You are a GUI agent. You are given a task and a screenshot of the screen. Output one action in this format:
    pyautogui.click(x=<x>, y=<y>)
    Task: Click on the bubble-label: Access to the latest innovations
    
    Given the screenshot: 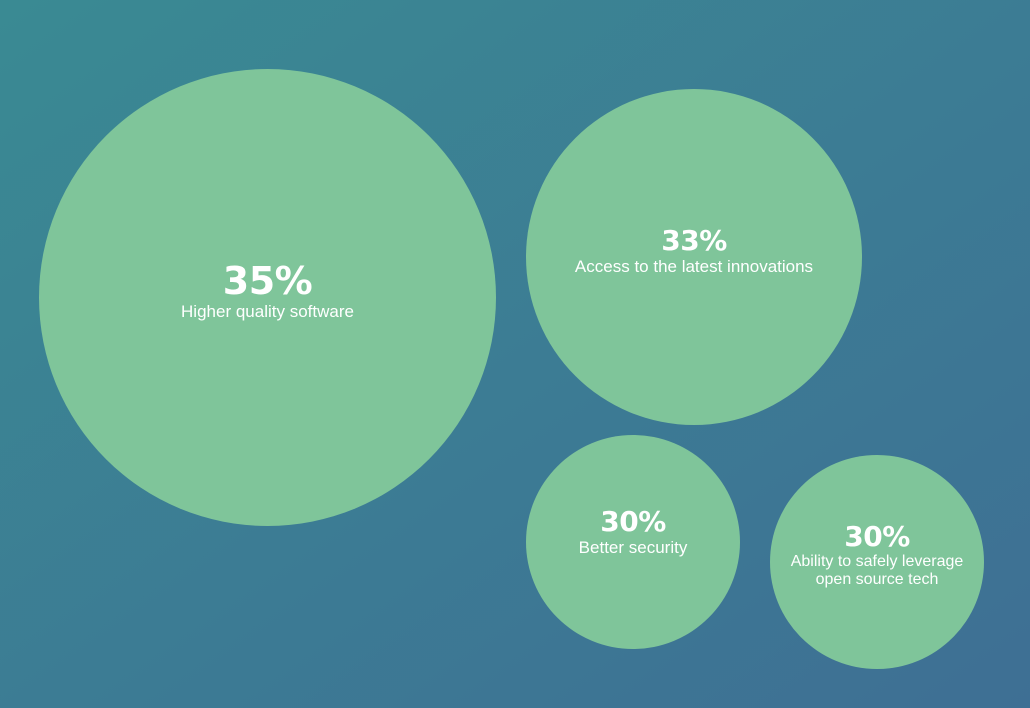 What is the action you would take?
    pyautogui.click(x=694, y=267)
    